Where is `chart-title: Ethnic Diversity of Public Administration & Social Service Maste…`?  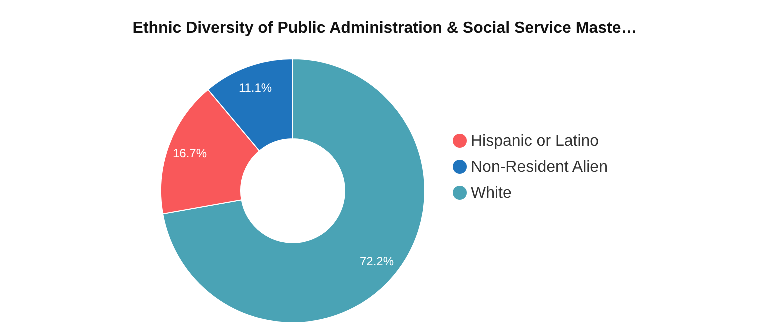
chart-title: Ethnic Diversity of Public Administration & Social Service Maste… is located at coordinates (385, 29).